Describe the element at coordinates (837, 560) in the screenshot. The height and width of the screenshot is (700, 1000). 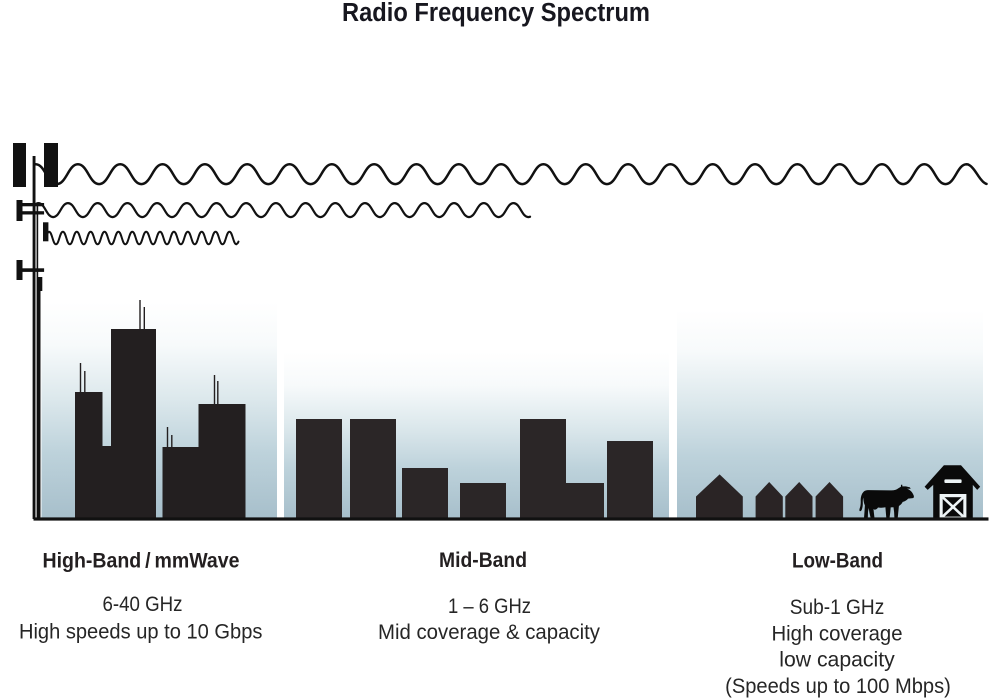
I see `svg-text: Low-Band` at that location.